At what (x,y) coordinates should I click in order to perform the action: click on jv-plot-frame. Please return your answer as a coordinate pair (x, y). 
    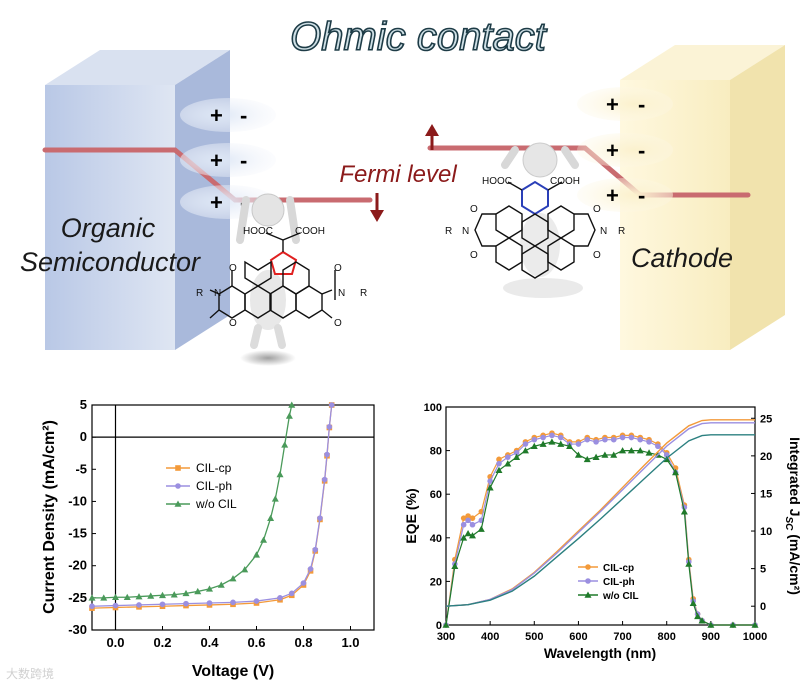
    Looking at the image, I should click on (233, 517).